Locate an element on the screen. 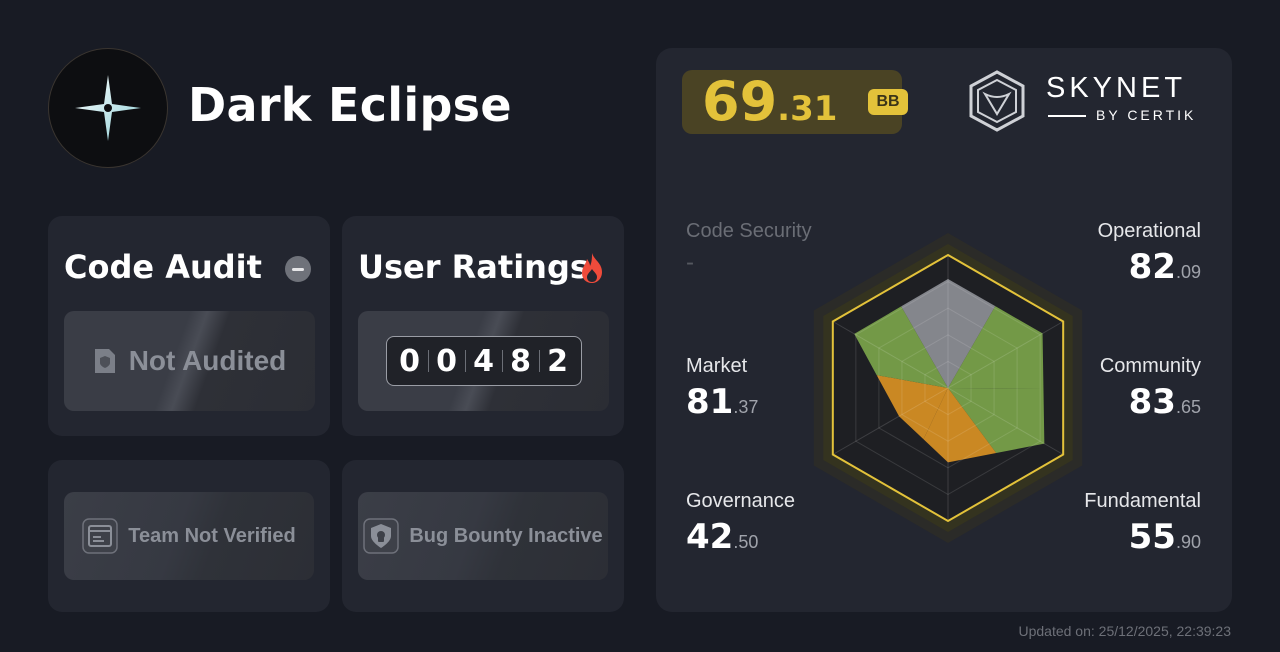  metric-int: 55 is located at coordinates (1152, 537).